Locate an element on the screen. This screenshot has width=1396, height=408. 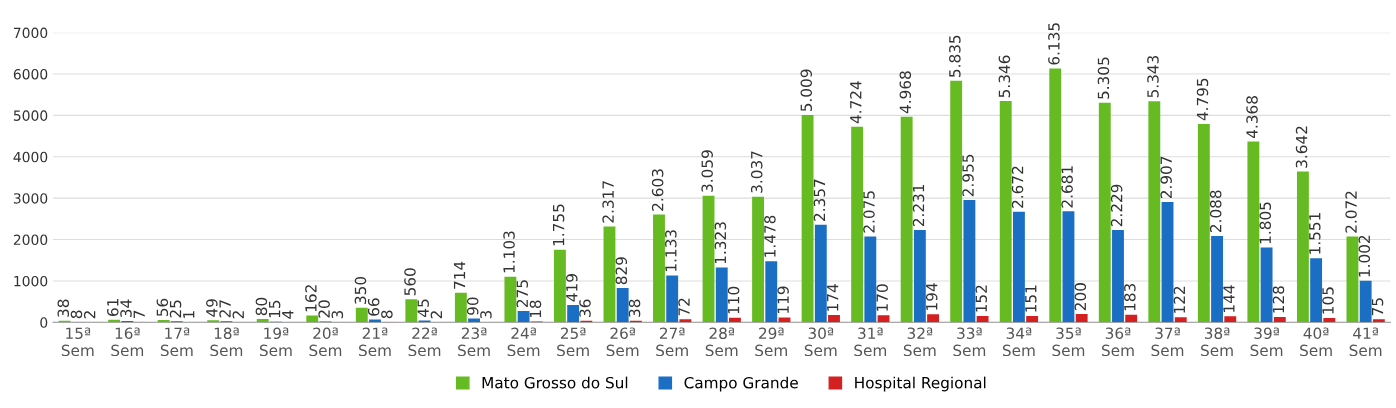
data-label: 1.805 is located at coordinates (1265, 223).